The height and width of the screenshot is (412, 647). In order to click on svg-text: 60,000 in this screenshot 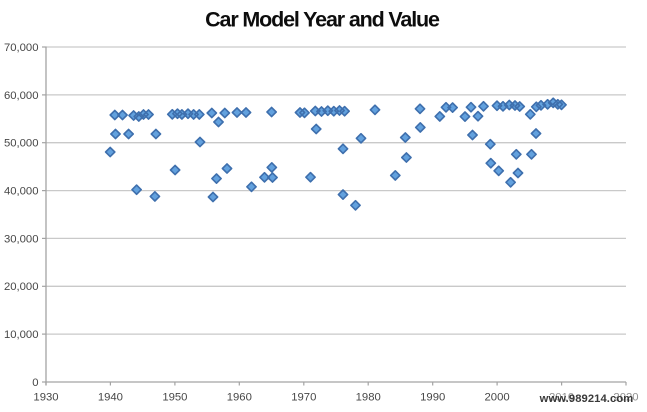, I will do `click(21, 96)`.